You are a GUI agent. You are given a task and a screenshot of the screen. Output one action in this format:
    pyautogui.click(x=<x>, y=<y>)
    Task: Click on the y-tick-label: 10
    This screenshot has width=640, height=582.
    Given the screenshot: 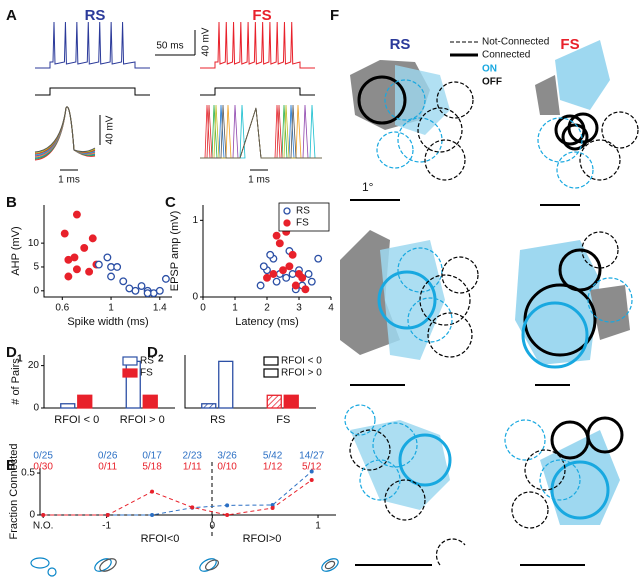 What is the action you would take?
    pyautogui.click(x=34, y=243)
    